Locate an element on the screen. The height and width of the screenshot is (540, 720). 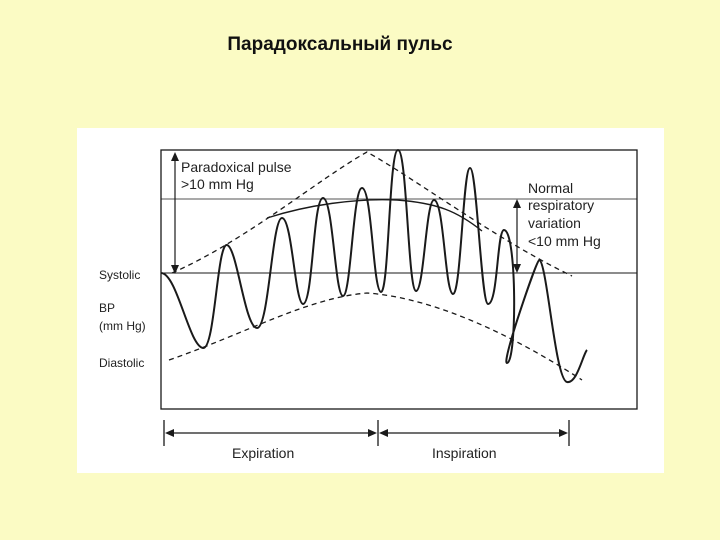
systolic-label: Systolic is located at coordinates (119, 275).